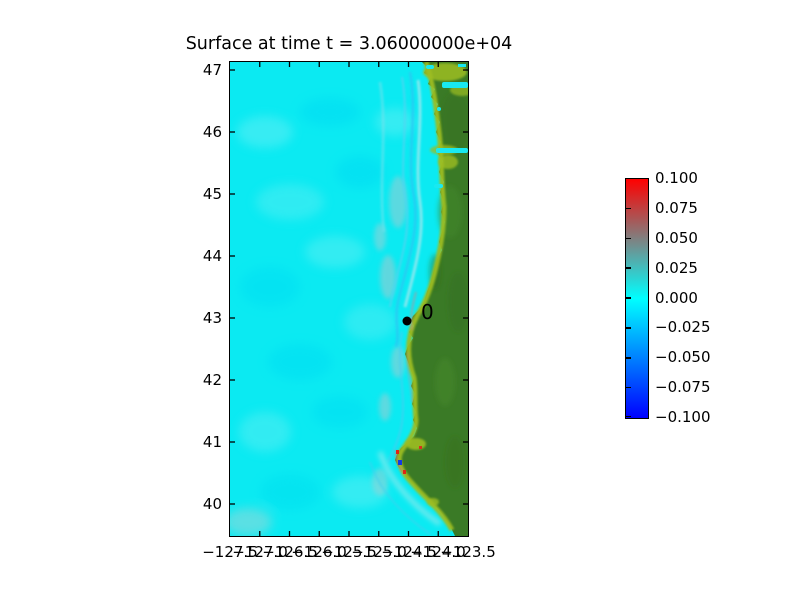  Describe the element at coordinates (683, 357) in the screenshot. I see `colorbar-tick-label: −0.050` at that location.